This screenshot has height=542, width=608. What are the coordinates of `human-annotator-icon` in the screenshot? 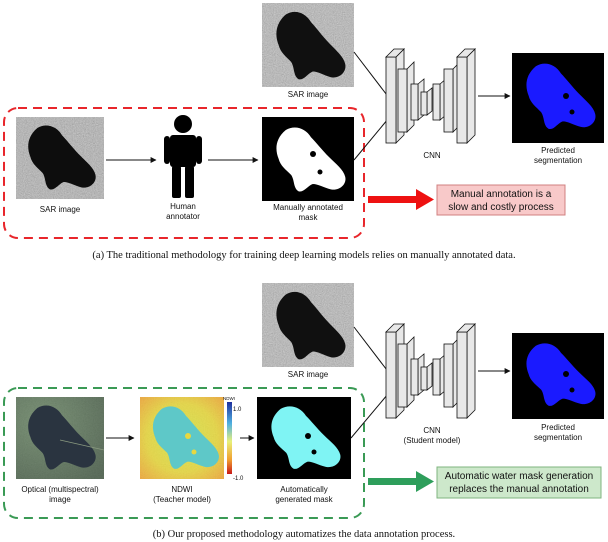 It's located at (183, 156).